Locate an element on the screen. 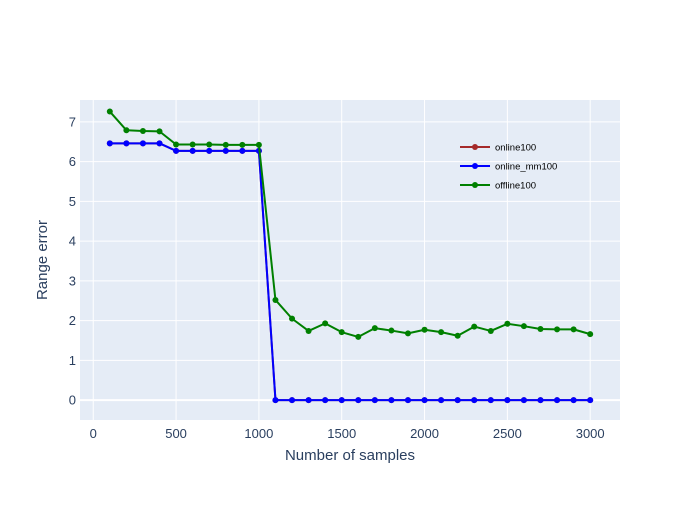  x-tick-label: 2500 is located at coordinates (507, 433).